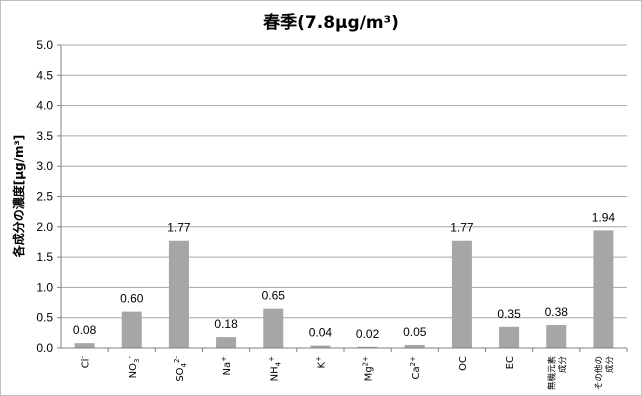 This screenshot has height=396, width=642. I want to click on x-tick-label: NO3-, so click(133, 367).